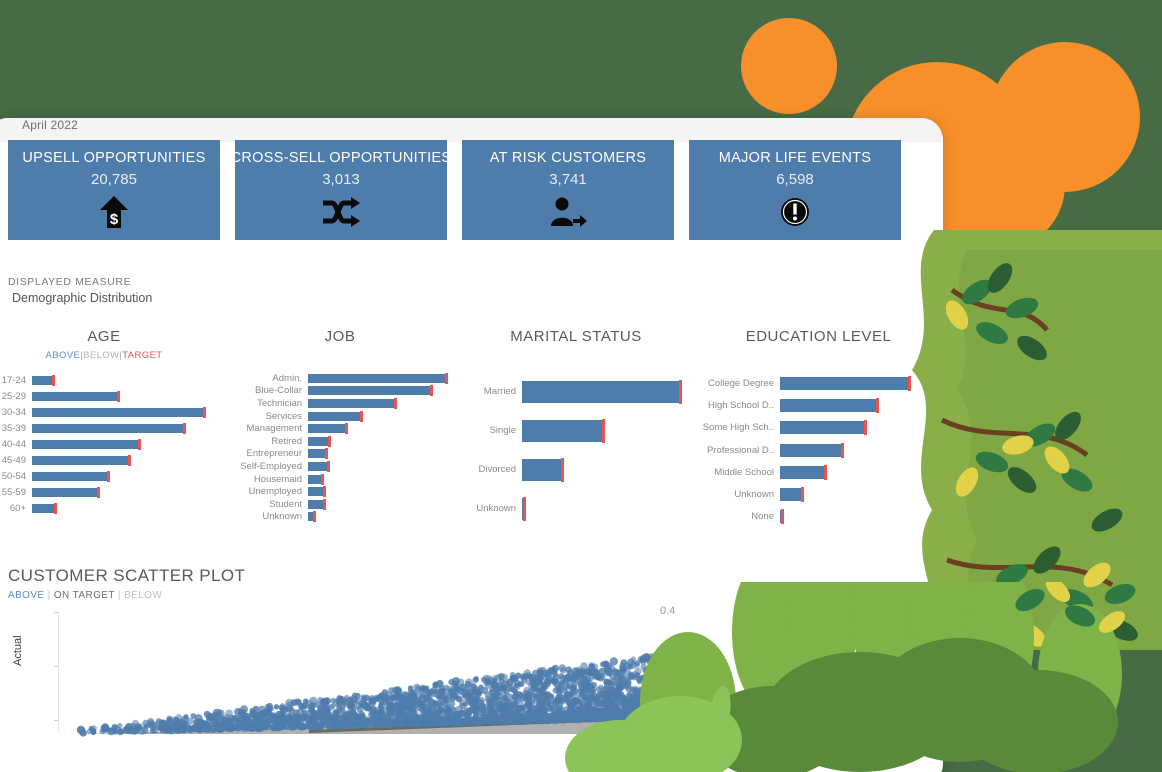  I want to click on bar-row: Professional D.., so click(818, 450).